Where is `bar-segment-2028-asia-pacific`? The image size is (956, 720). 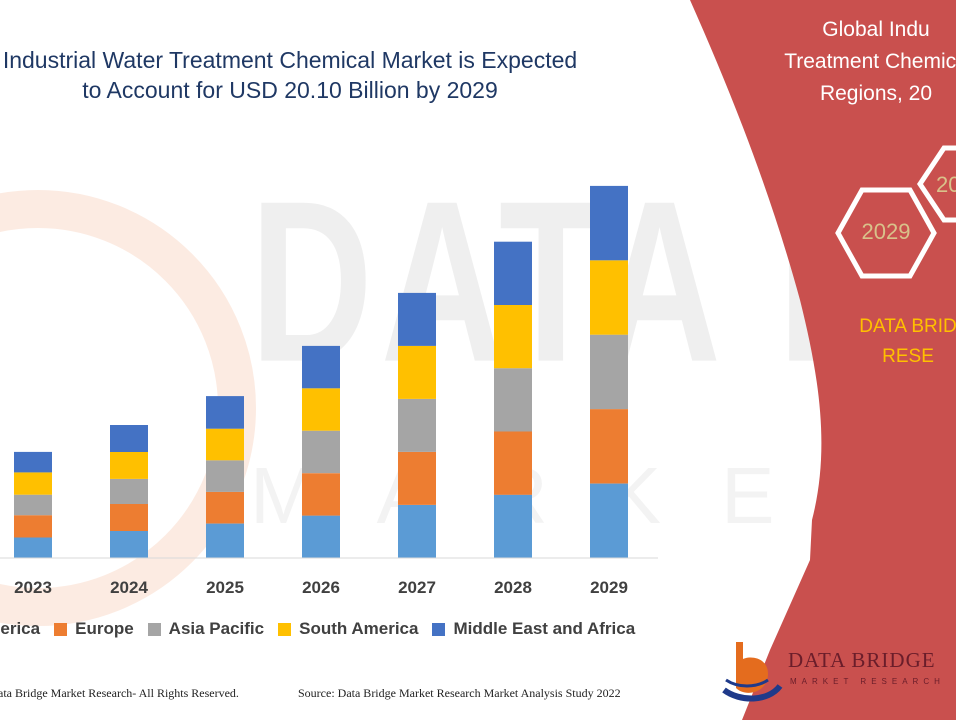 bar-segment-2028-asia-pacific is located at coordinates (513, 400).